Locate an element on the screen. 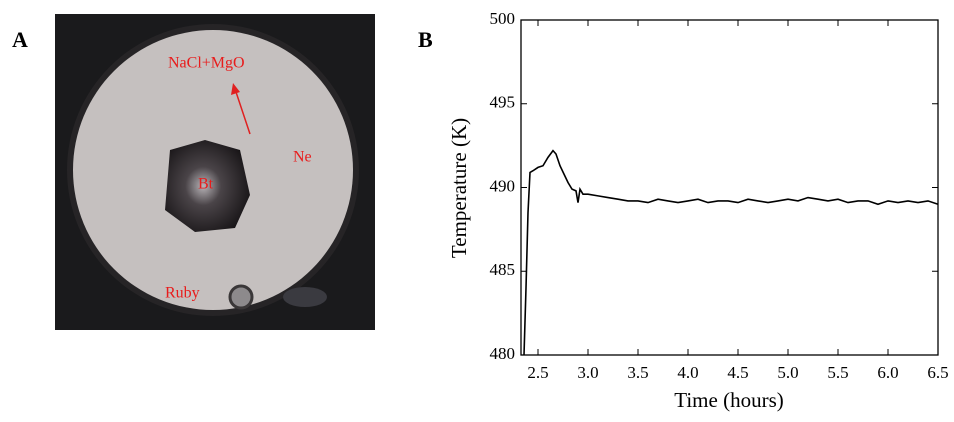  y-tick-label: 485 is located at coordinates (503, 269).